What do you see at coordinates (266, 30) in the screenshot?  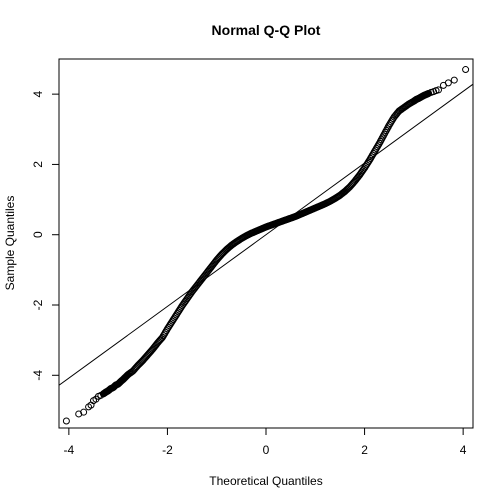 I see `chart-title: Normal Q-Q Plot` at bounding box center [266, 30].